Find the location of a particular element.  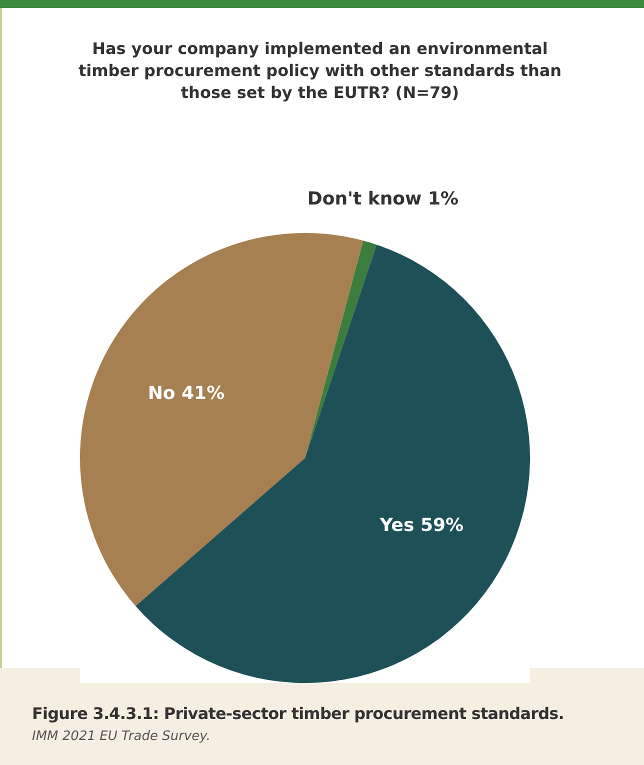

slice-label: Don't know 1% is located at coordinates (383, 199).